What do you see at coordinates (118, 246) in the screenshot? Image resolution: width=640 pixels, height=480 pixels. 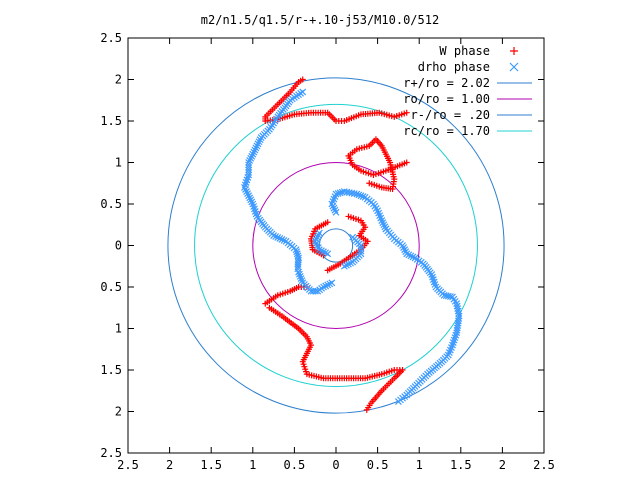 I see `y-tick-label: 0` at bounding box center [118, 246].